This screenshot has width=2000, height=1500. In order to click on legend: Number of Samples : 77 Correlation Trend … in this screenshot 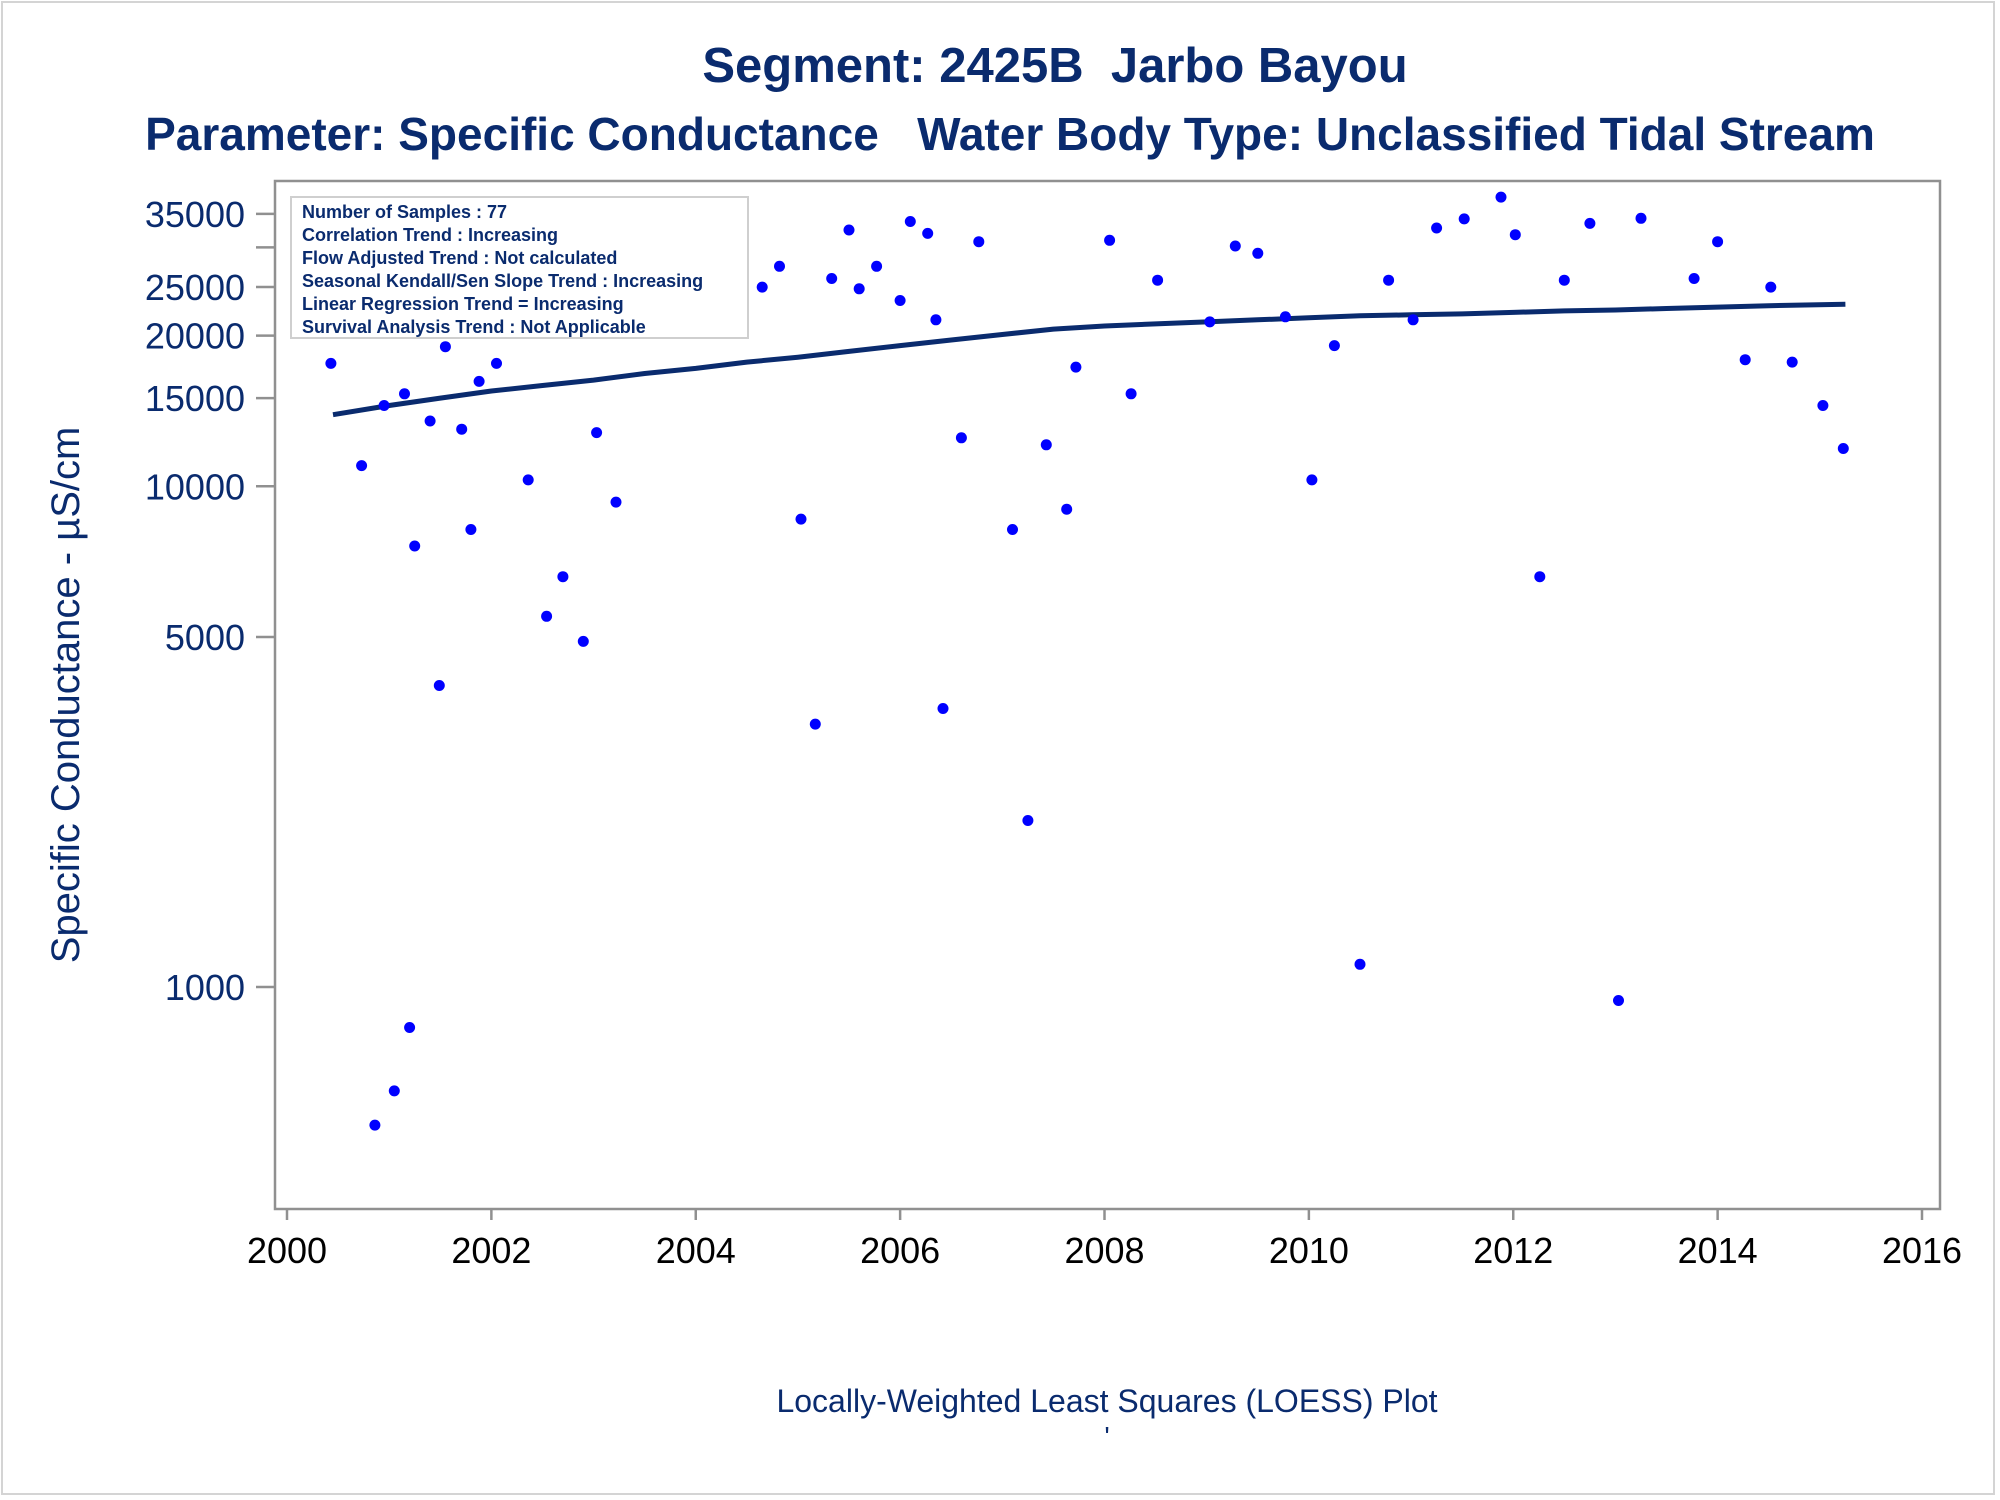, I will do `click(519, 267)`.